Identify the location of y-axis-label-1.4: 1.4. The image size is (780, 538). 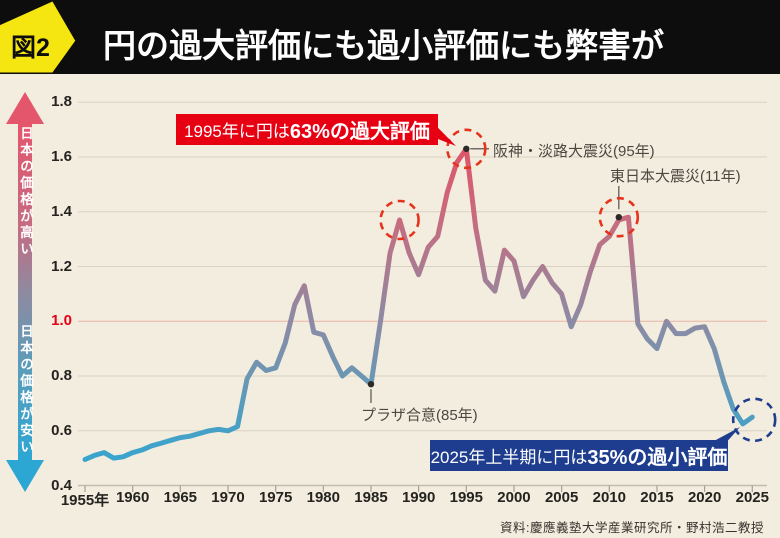
(61, 211).